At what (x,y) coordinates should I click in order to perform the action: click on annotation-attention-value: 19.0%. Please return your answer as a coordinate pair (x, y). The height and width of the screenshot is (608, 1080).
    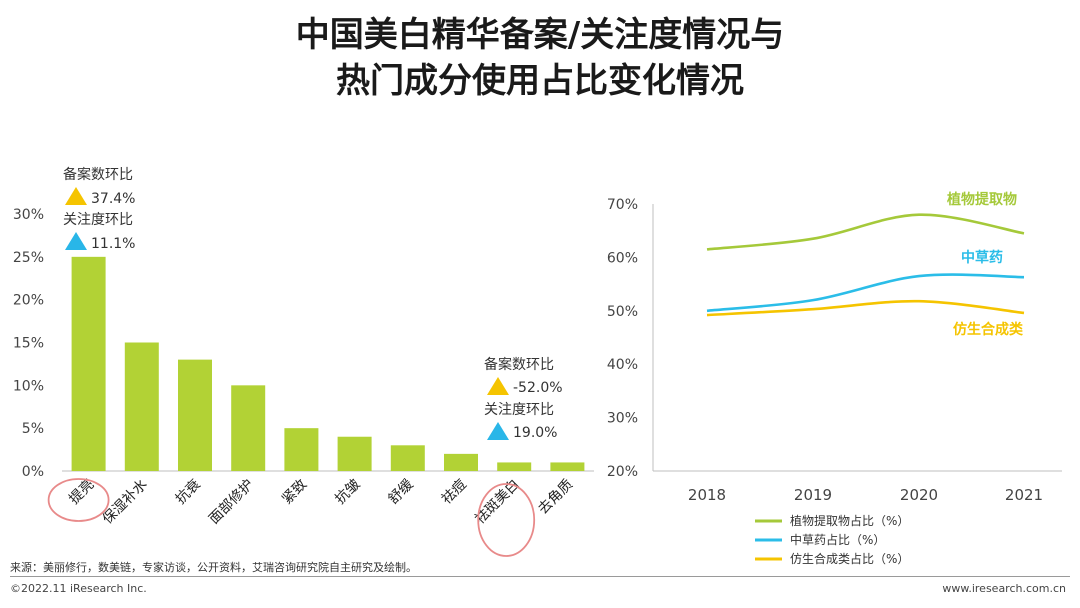
    Looking at the image, I should click on (535, 433).